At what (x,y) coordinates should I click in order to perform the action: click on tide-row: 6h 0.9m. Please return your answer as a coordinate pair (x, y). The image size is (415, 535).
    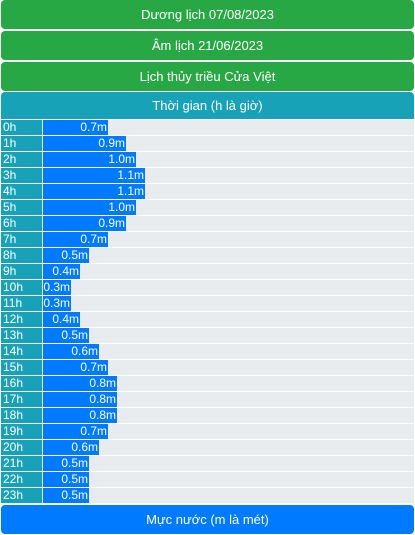
    Looking at the image, I should click on (207, 223).